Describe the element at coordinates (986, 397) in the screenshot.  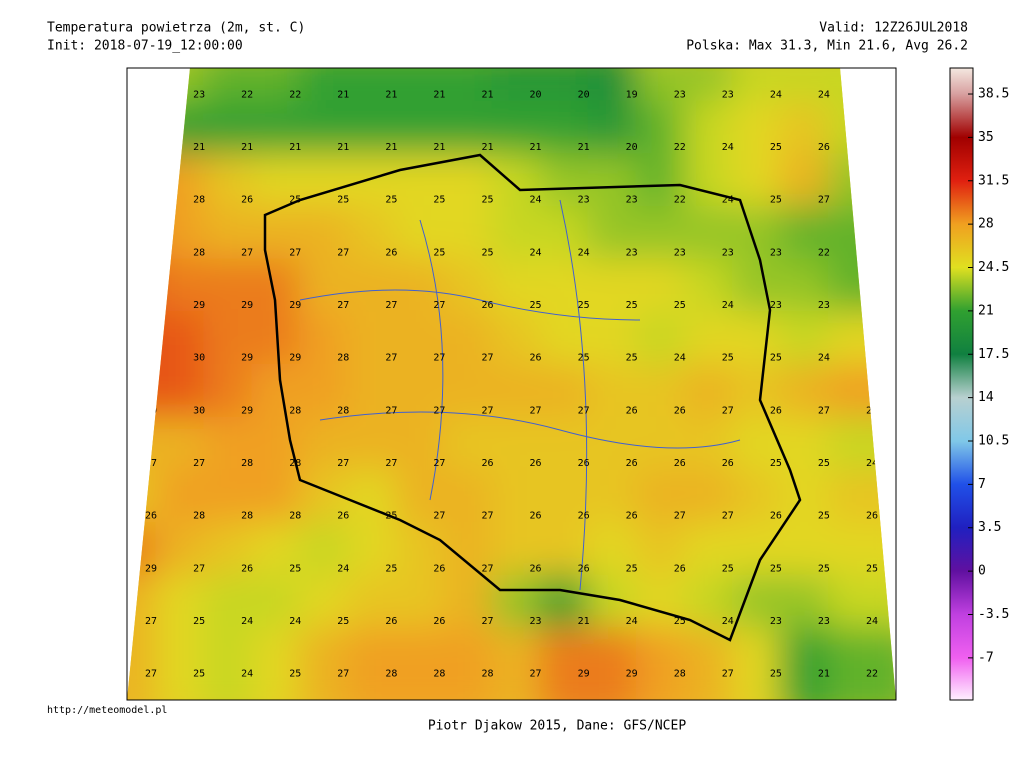
I see `colorbar-label: 14` at that location.